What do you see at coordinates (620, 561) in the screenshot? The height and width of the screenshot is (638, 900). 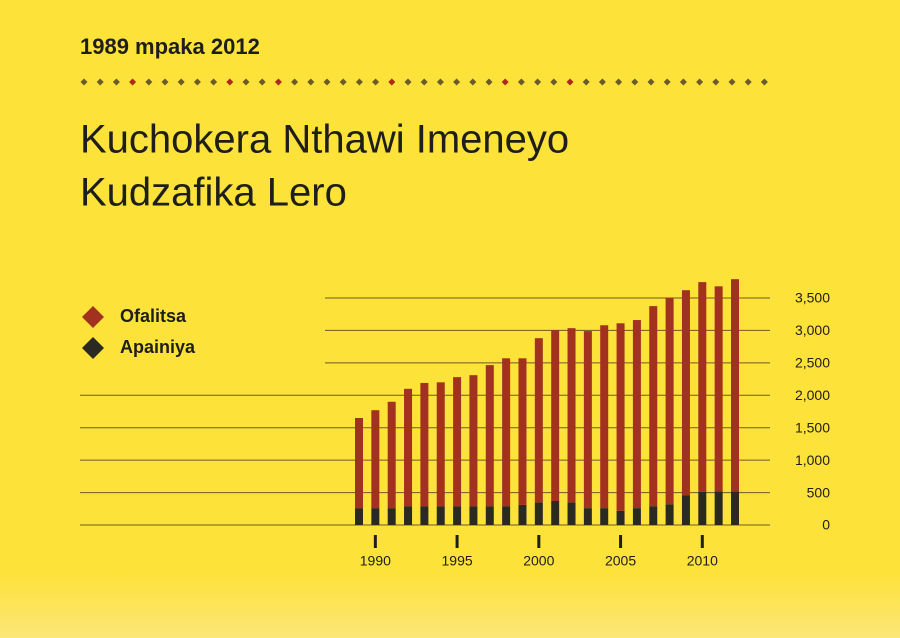 I see `x-tick-label: 2005` at bounding box center [620, 561].